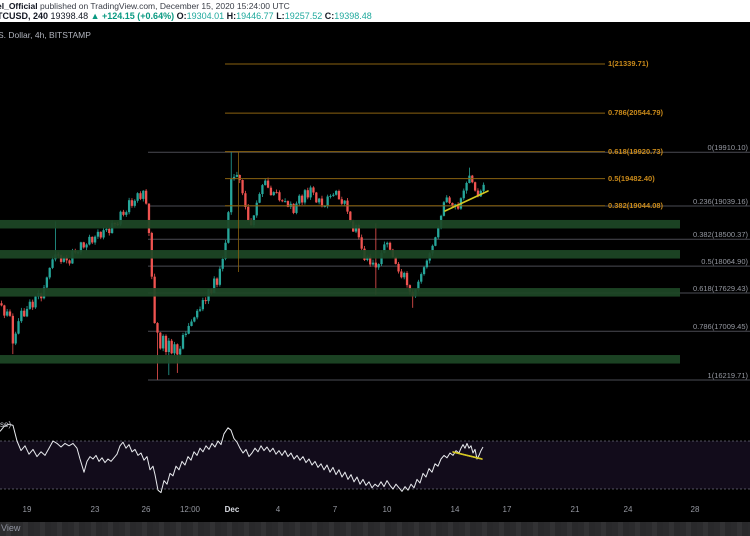  I want to click on x-axis-tick-label: 28, so click(695, 509).